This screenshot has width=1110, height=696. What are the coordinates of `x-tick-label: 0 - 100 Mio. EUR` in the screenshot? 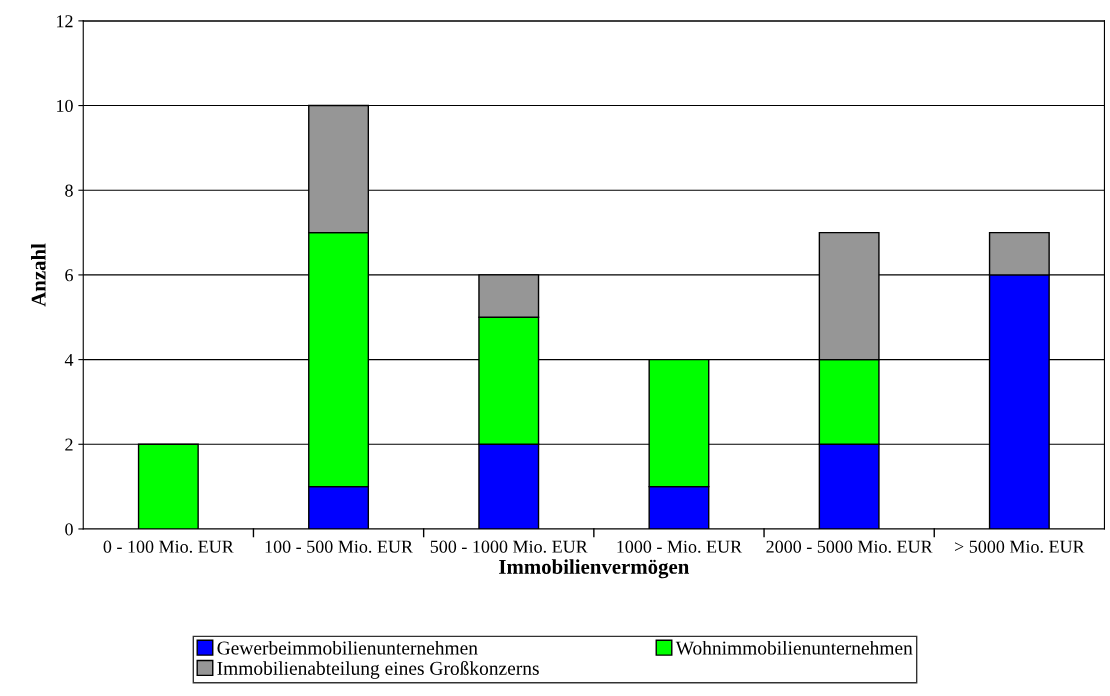 It's located at (168, 546).